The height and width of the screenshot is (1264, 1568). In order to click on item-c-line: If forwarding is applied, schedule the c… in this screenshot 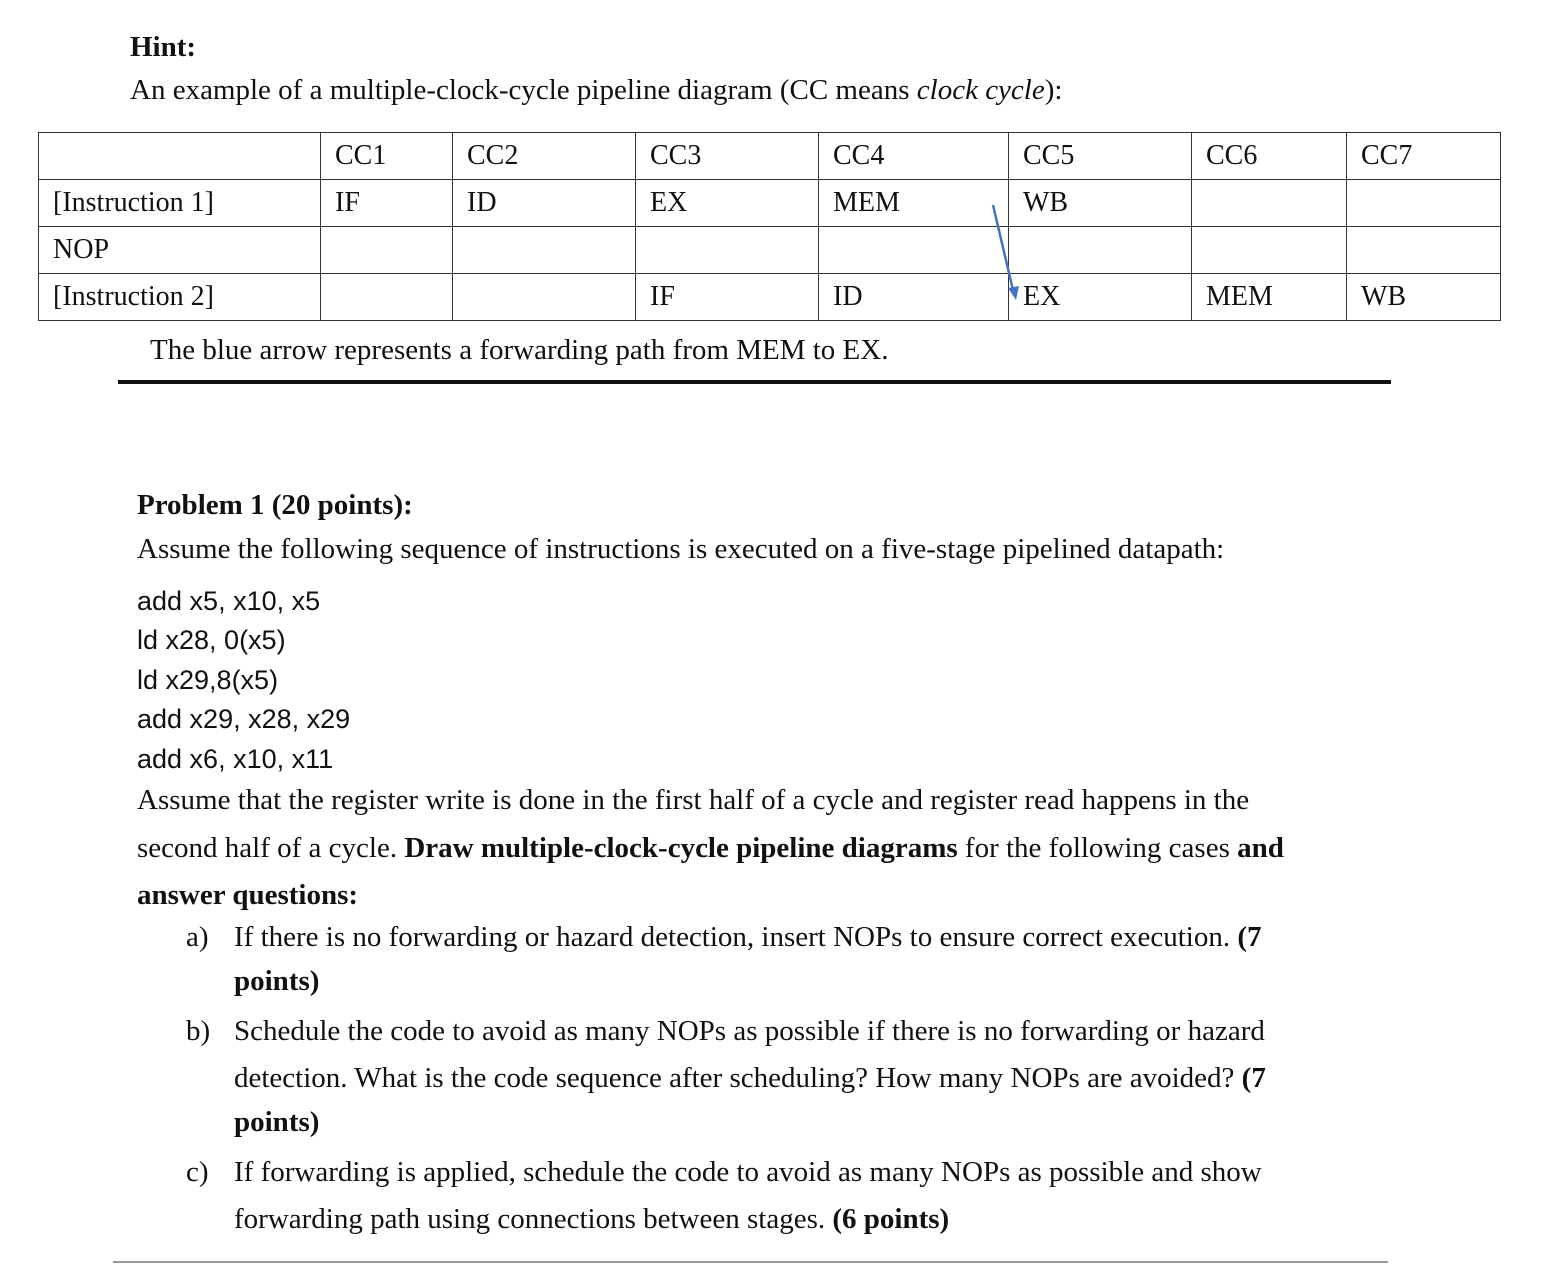, I will do `click(748, 1172)`.